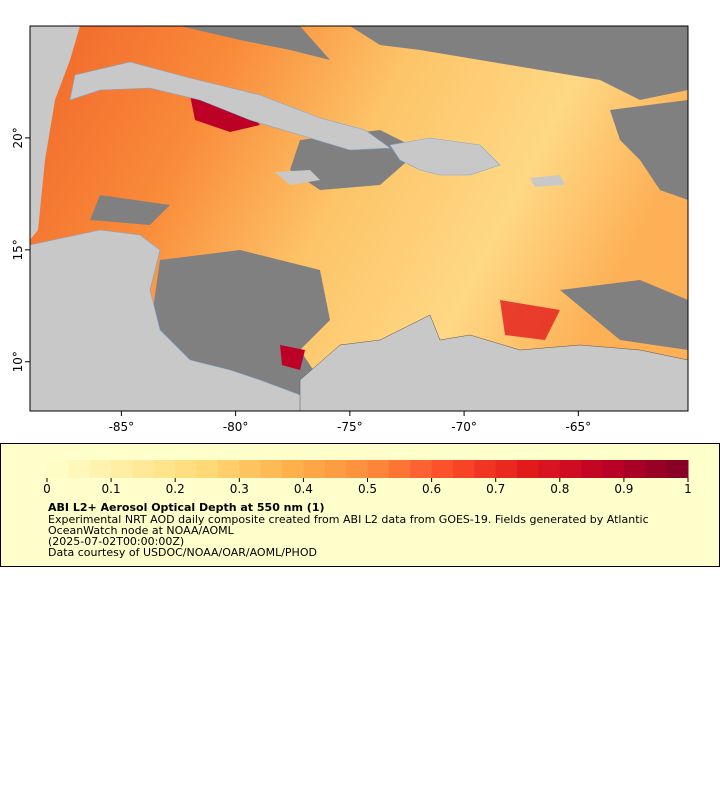 The image size is (720, 804). Describe the element at coordinates (239, 489) in the screenshot. I see `colorbar-tick-label: 0.3` at that location.